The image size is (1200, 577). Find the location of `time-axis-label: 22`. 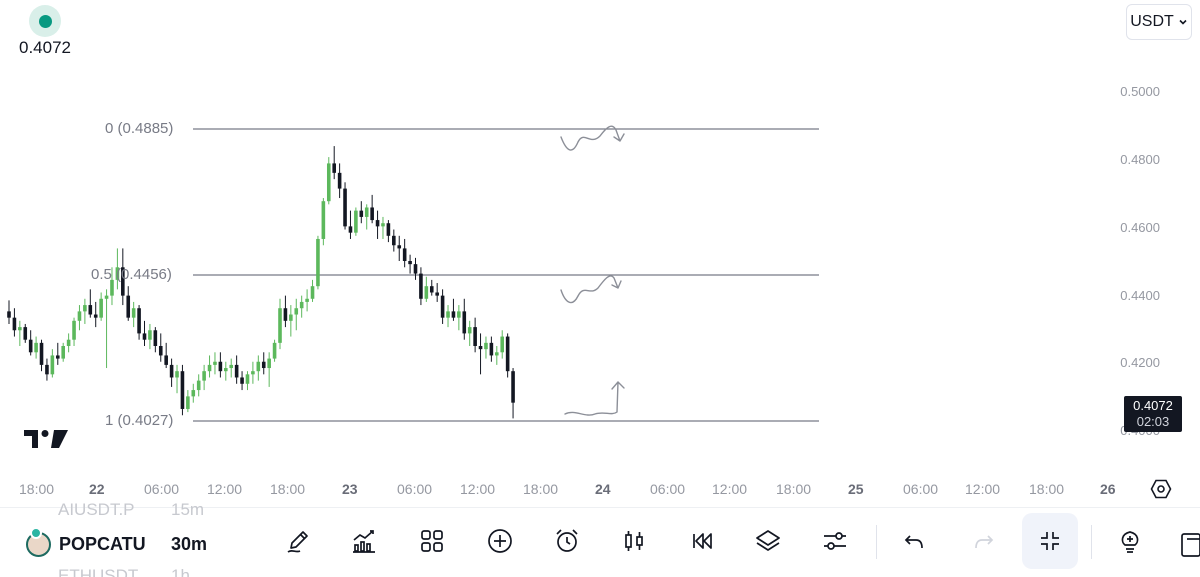

time-axis-label: 22 is located at coordinates (97, 489).